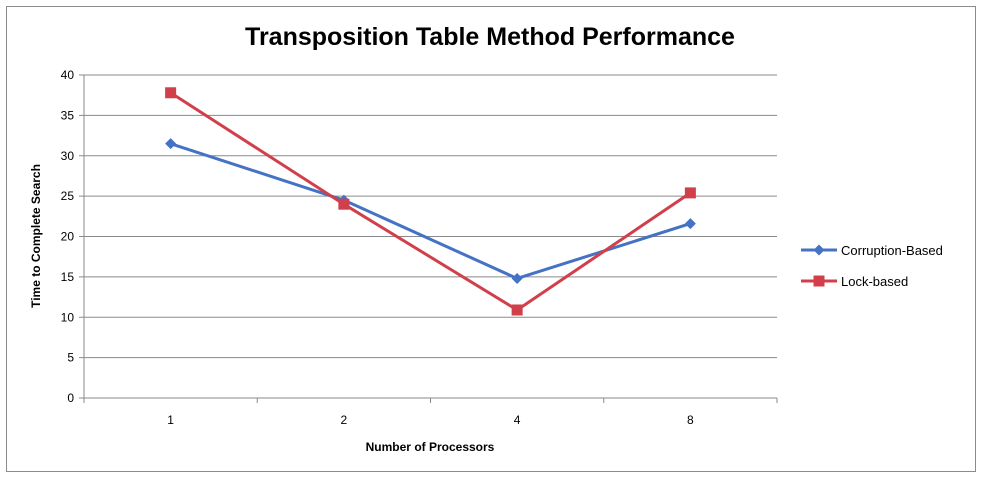 The image size is (983, 480). I want to click on x-tick-label: 8, so click(690, 420).